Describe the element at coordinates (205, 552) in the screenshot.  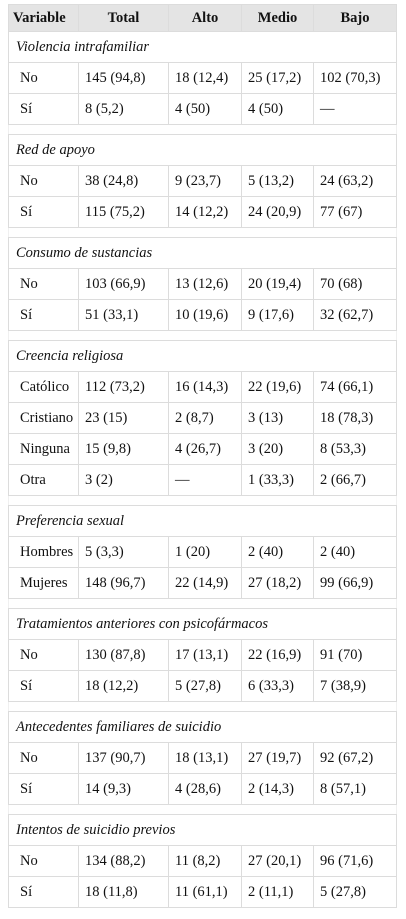
I see `data-cell: 1 (20)` at that location.